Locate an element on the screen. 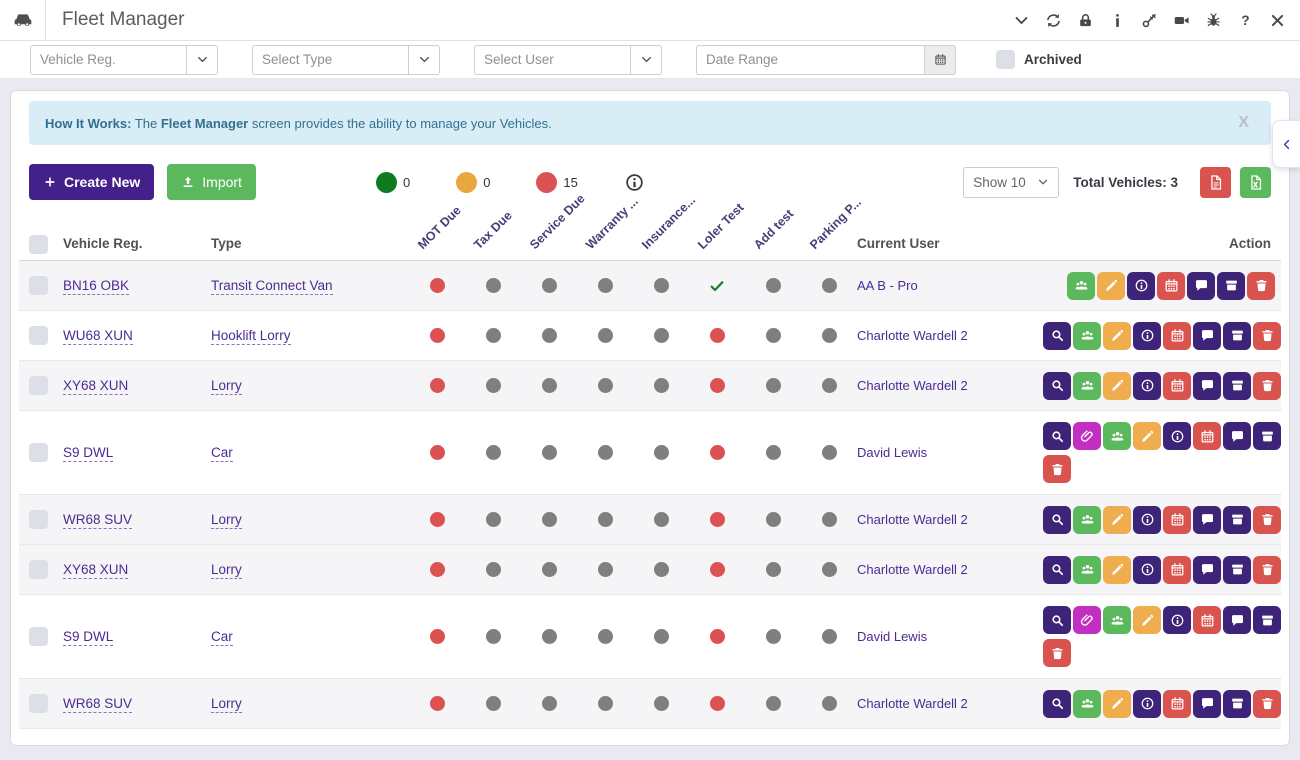 This screenshot has width=1300, height=760. current-user-link: AA B - Pro is located at coordinates (887, 285).